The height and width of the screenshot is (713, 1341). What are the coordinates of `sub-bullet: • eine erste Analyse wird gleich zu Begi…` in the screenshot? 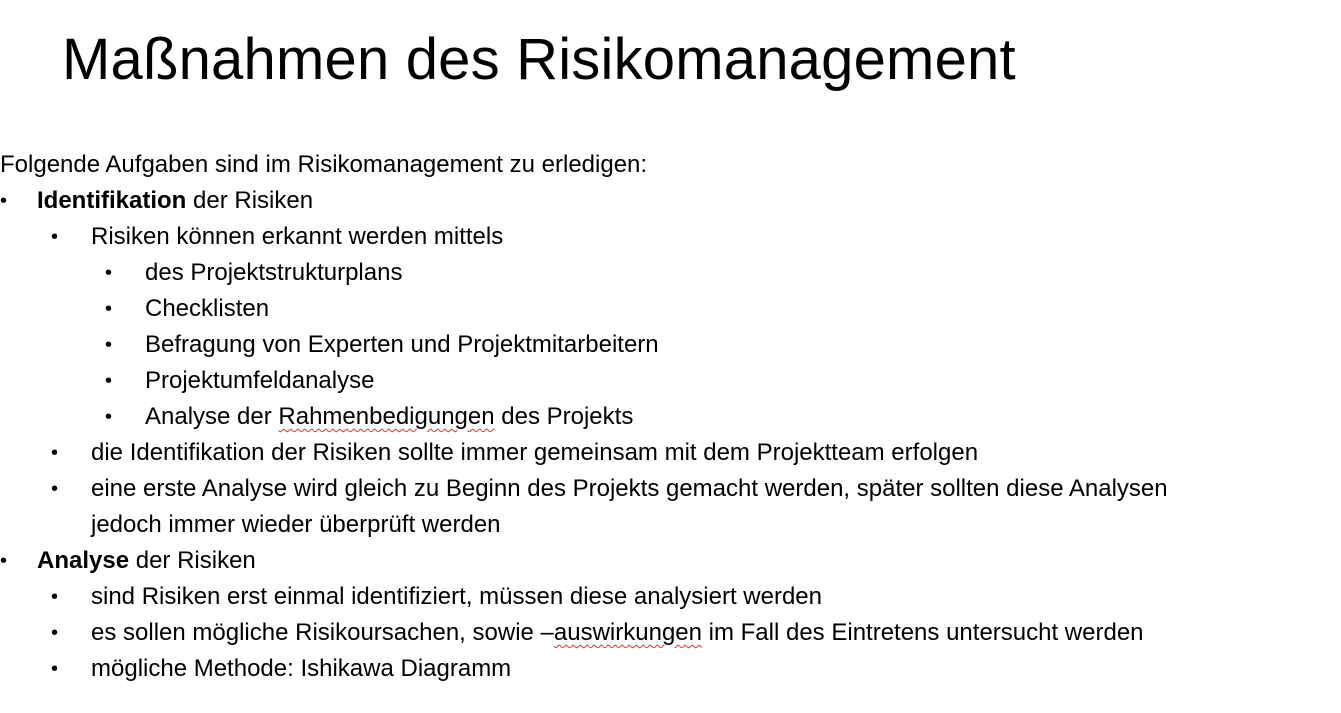 It's located at (670, 489).